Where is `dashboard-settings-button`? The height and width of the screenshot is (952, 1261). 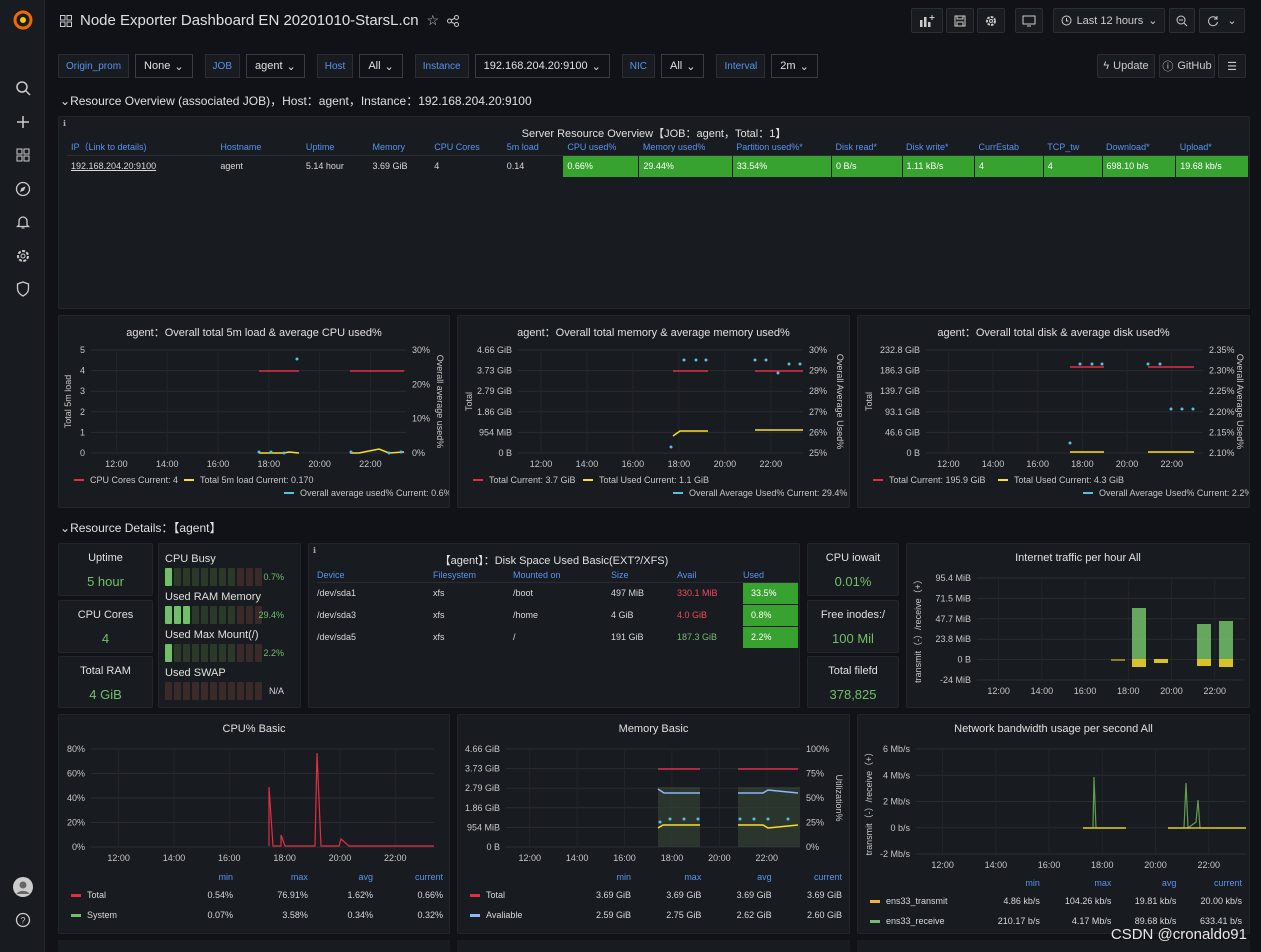
dashboard-settings-button is located at coordinates (991, 20).